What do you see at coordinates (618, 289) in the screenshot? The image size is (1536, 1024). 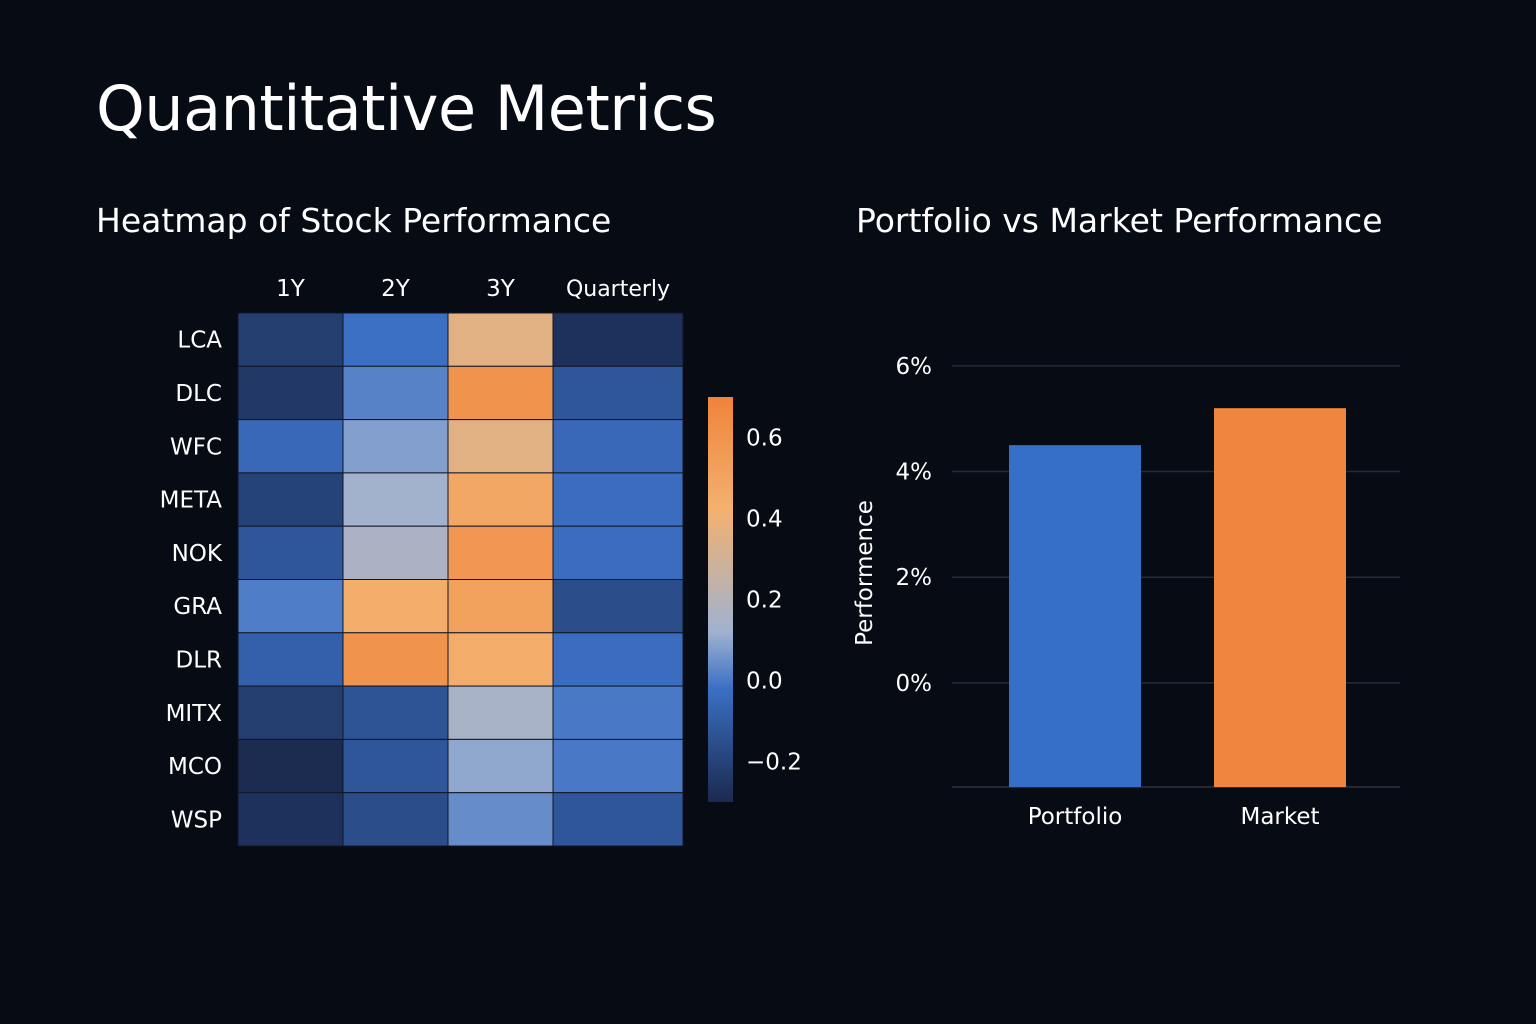 I see `heatmap-column-label: Quarterly` at bounding box center [618, 289].